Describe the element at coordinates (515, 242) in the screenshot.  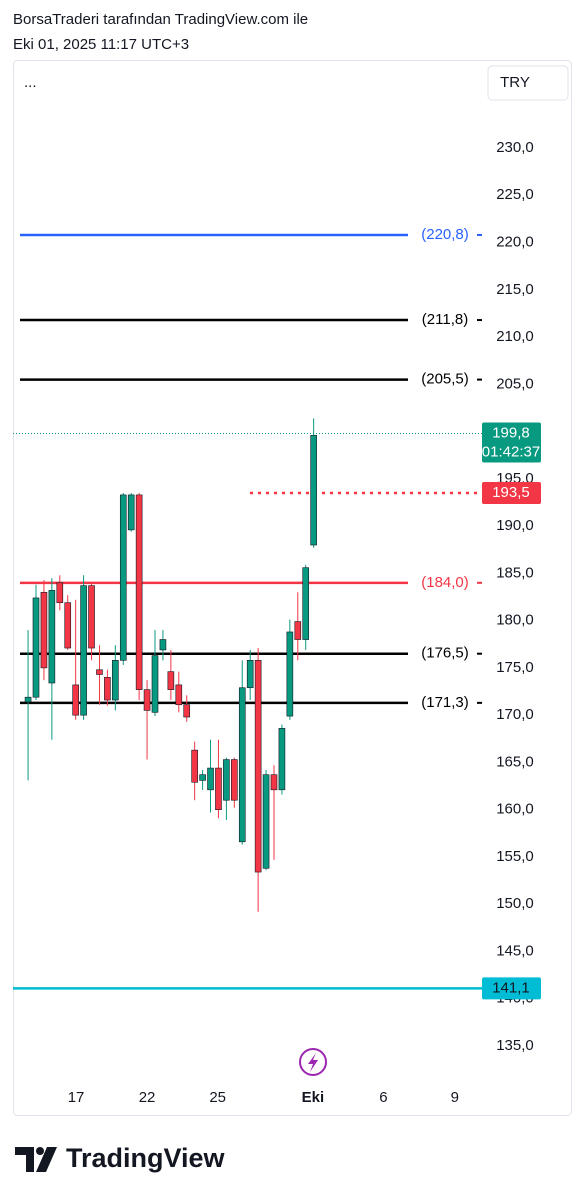
I see `y-tick-label: 220,0` at that location.